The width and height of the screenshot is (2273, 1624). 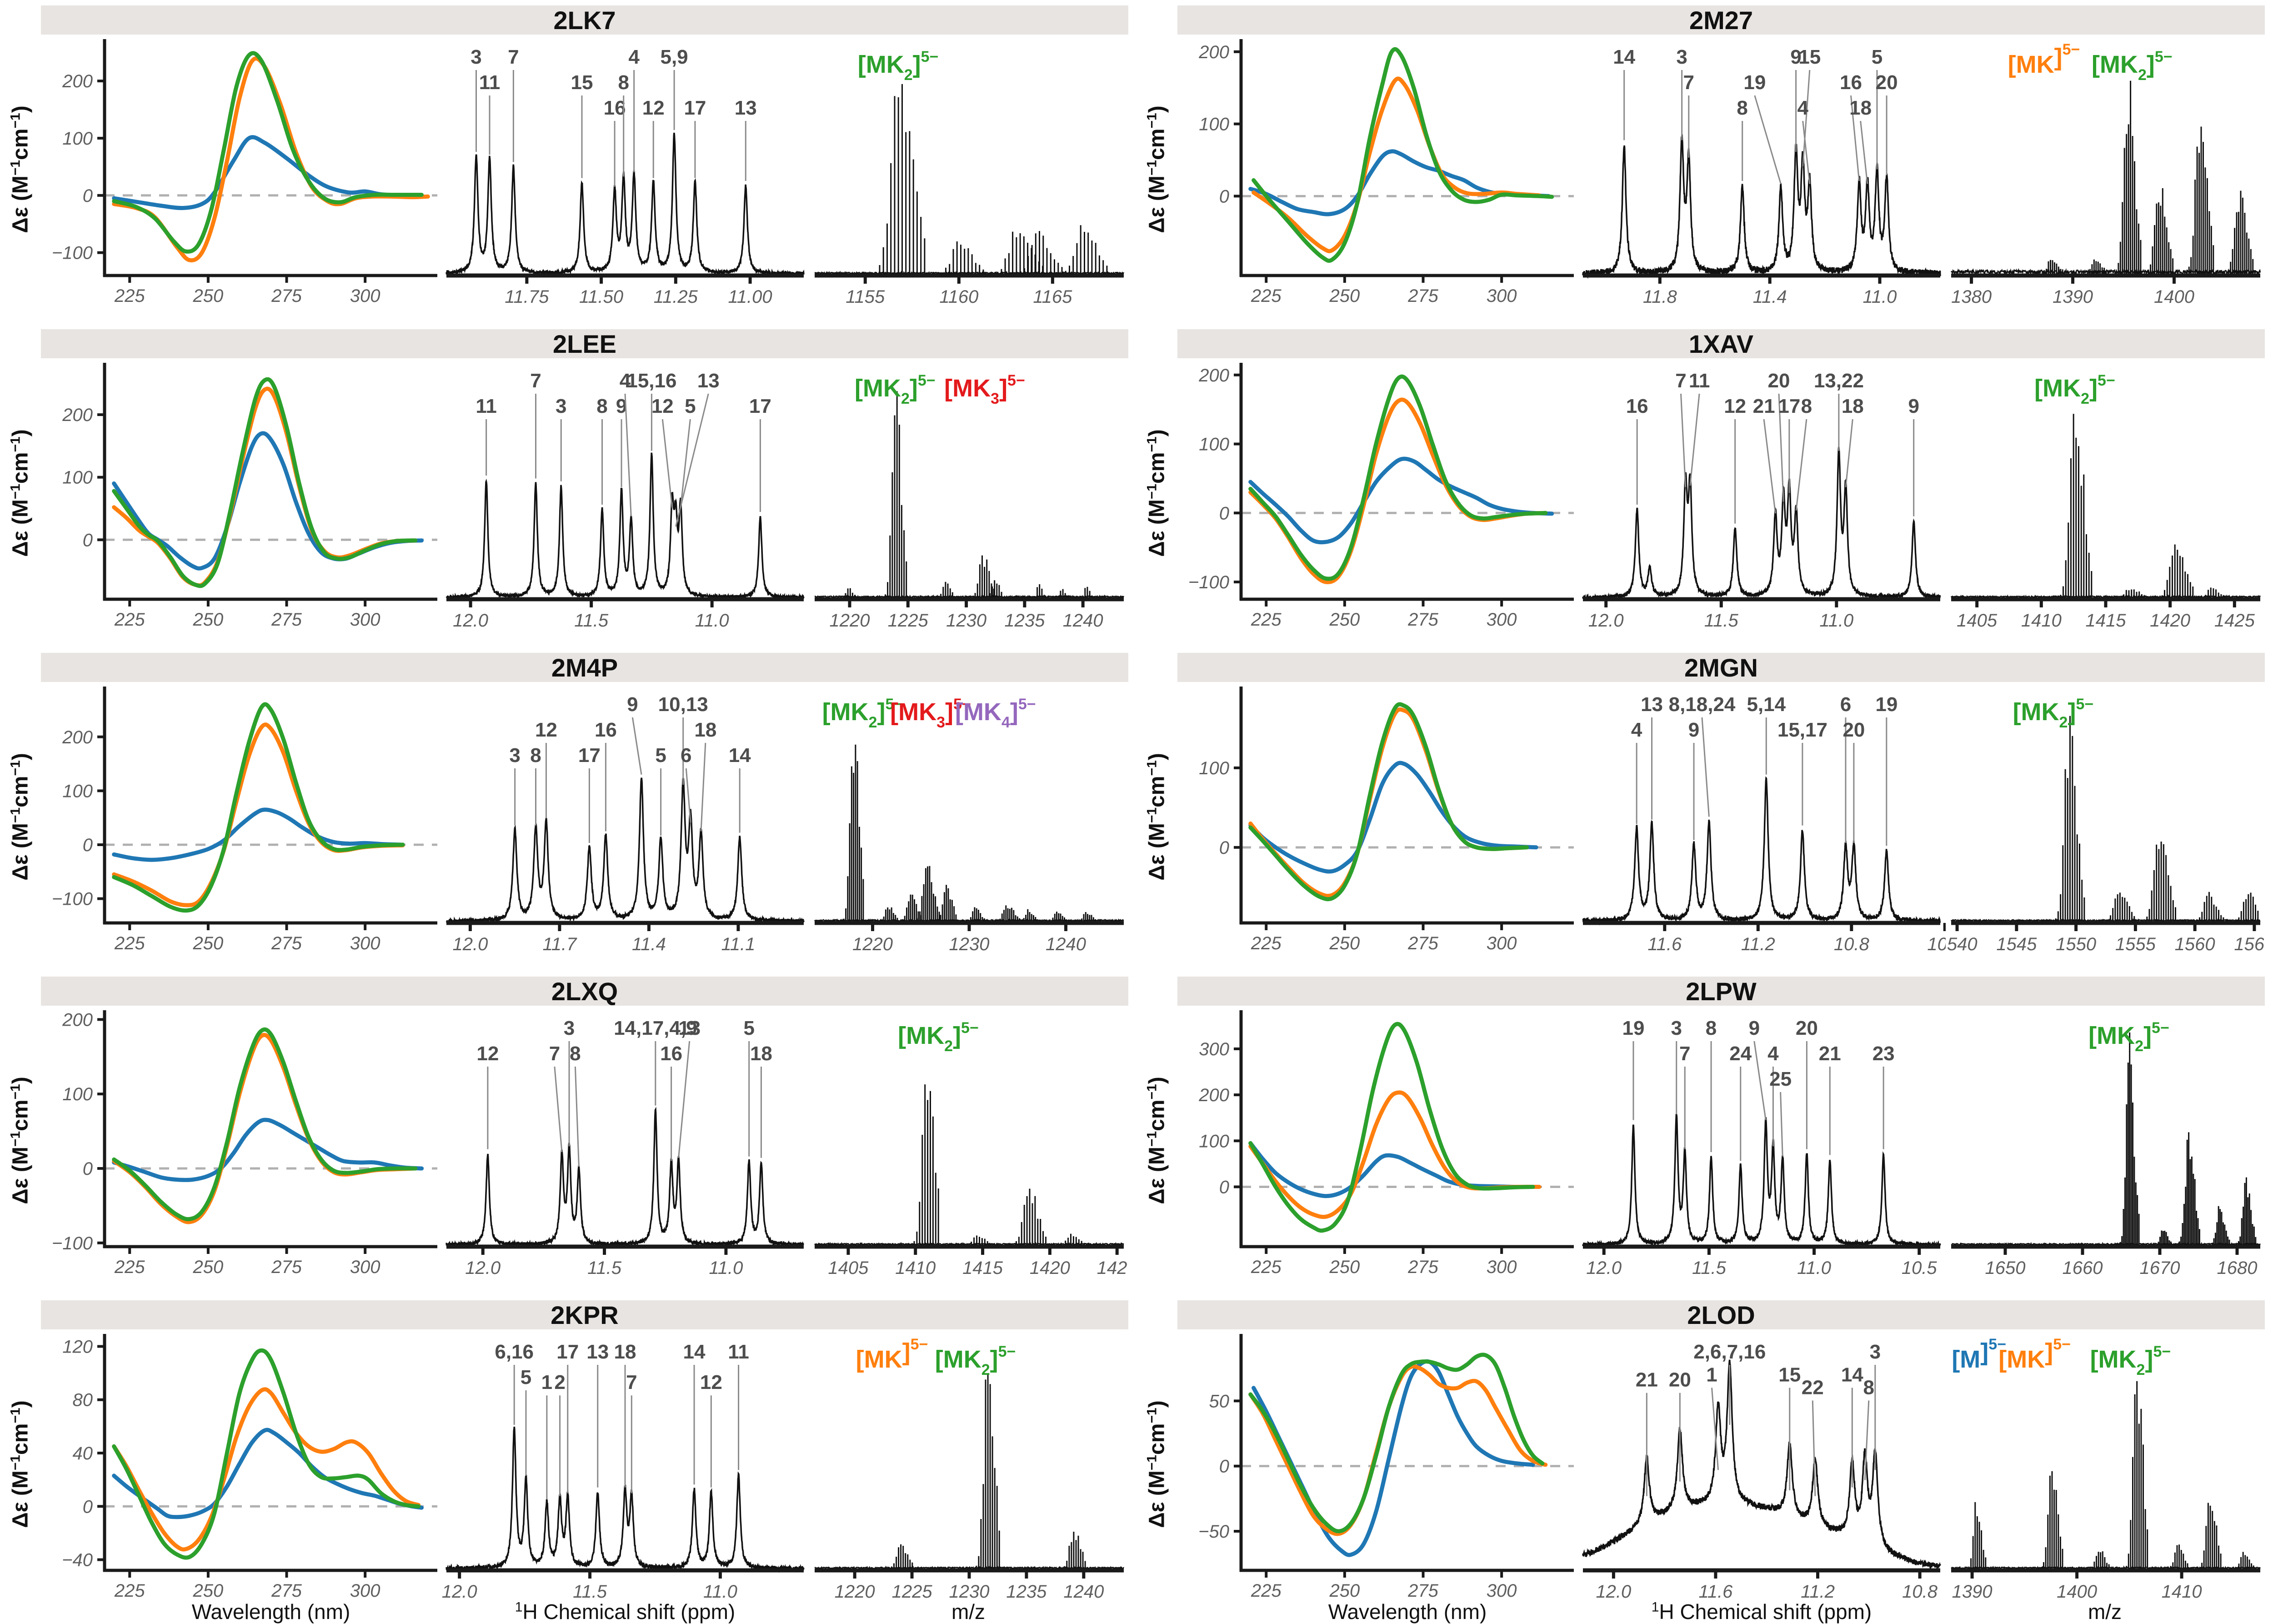 I want to click on cd-plot: 120 80 40 0 −40 225 250 275 300, so click(x=249, y=1466).